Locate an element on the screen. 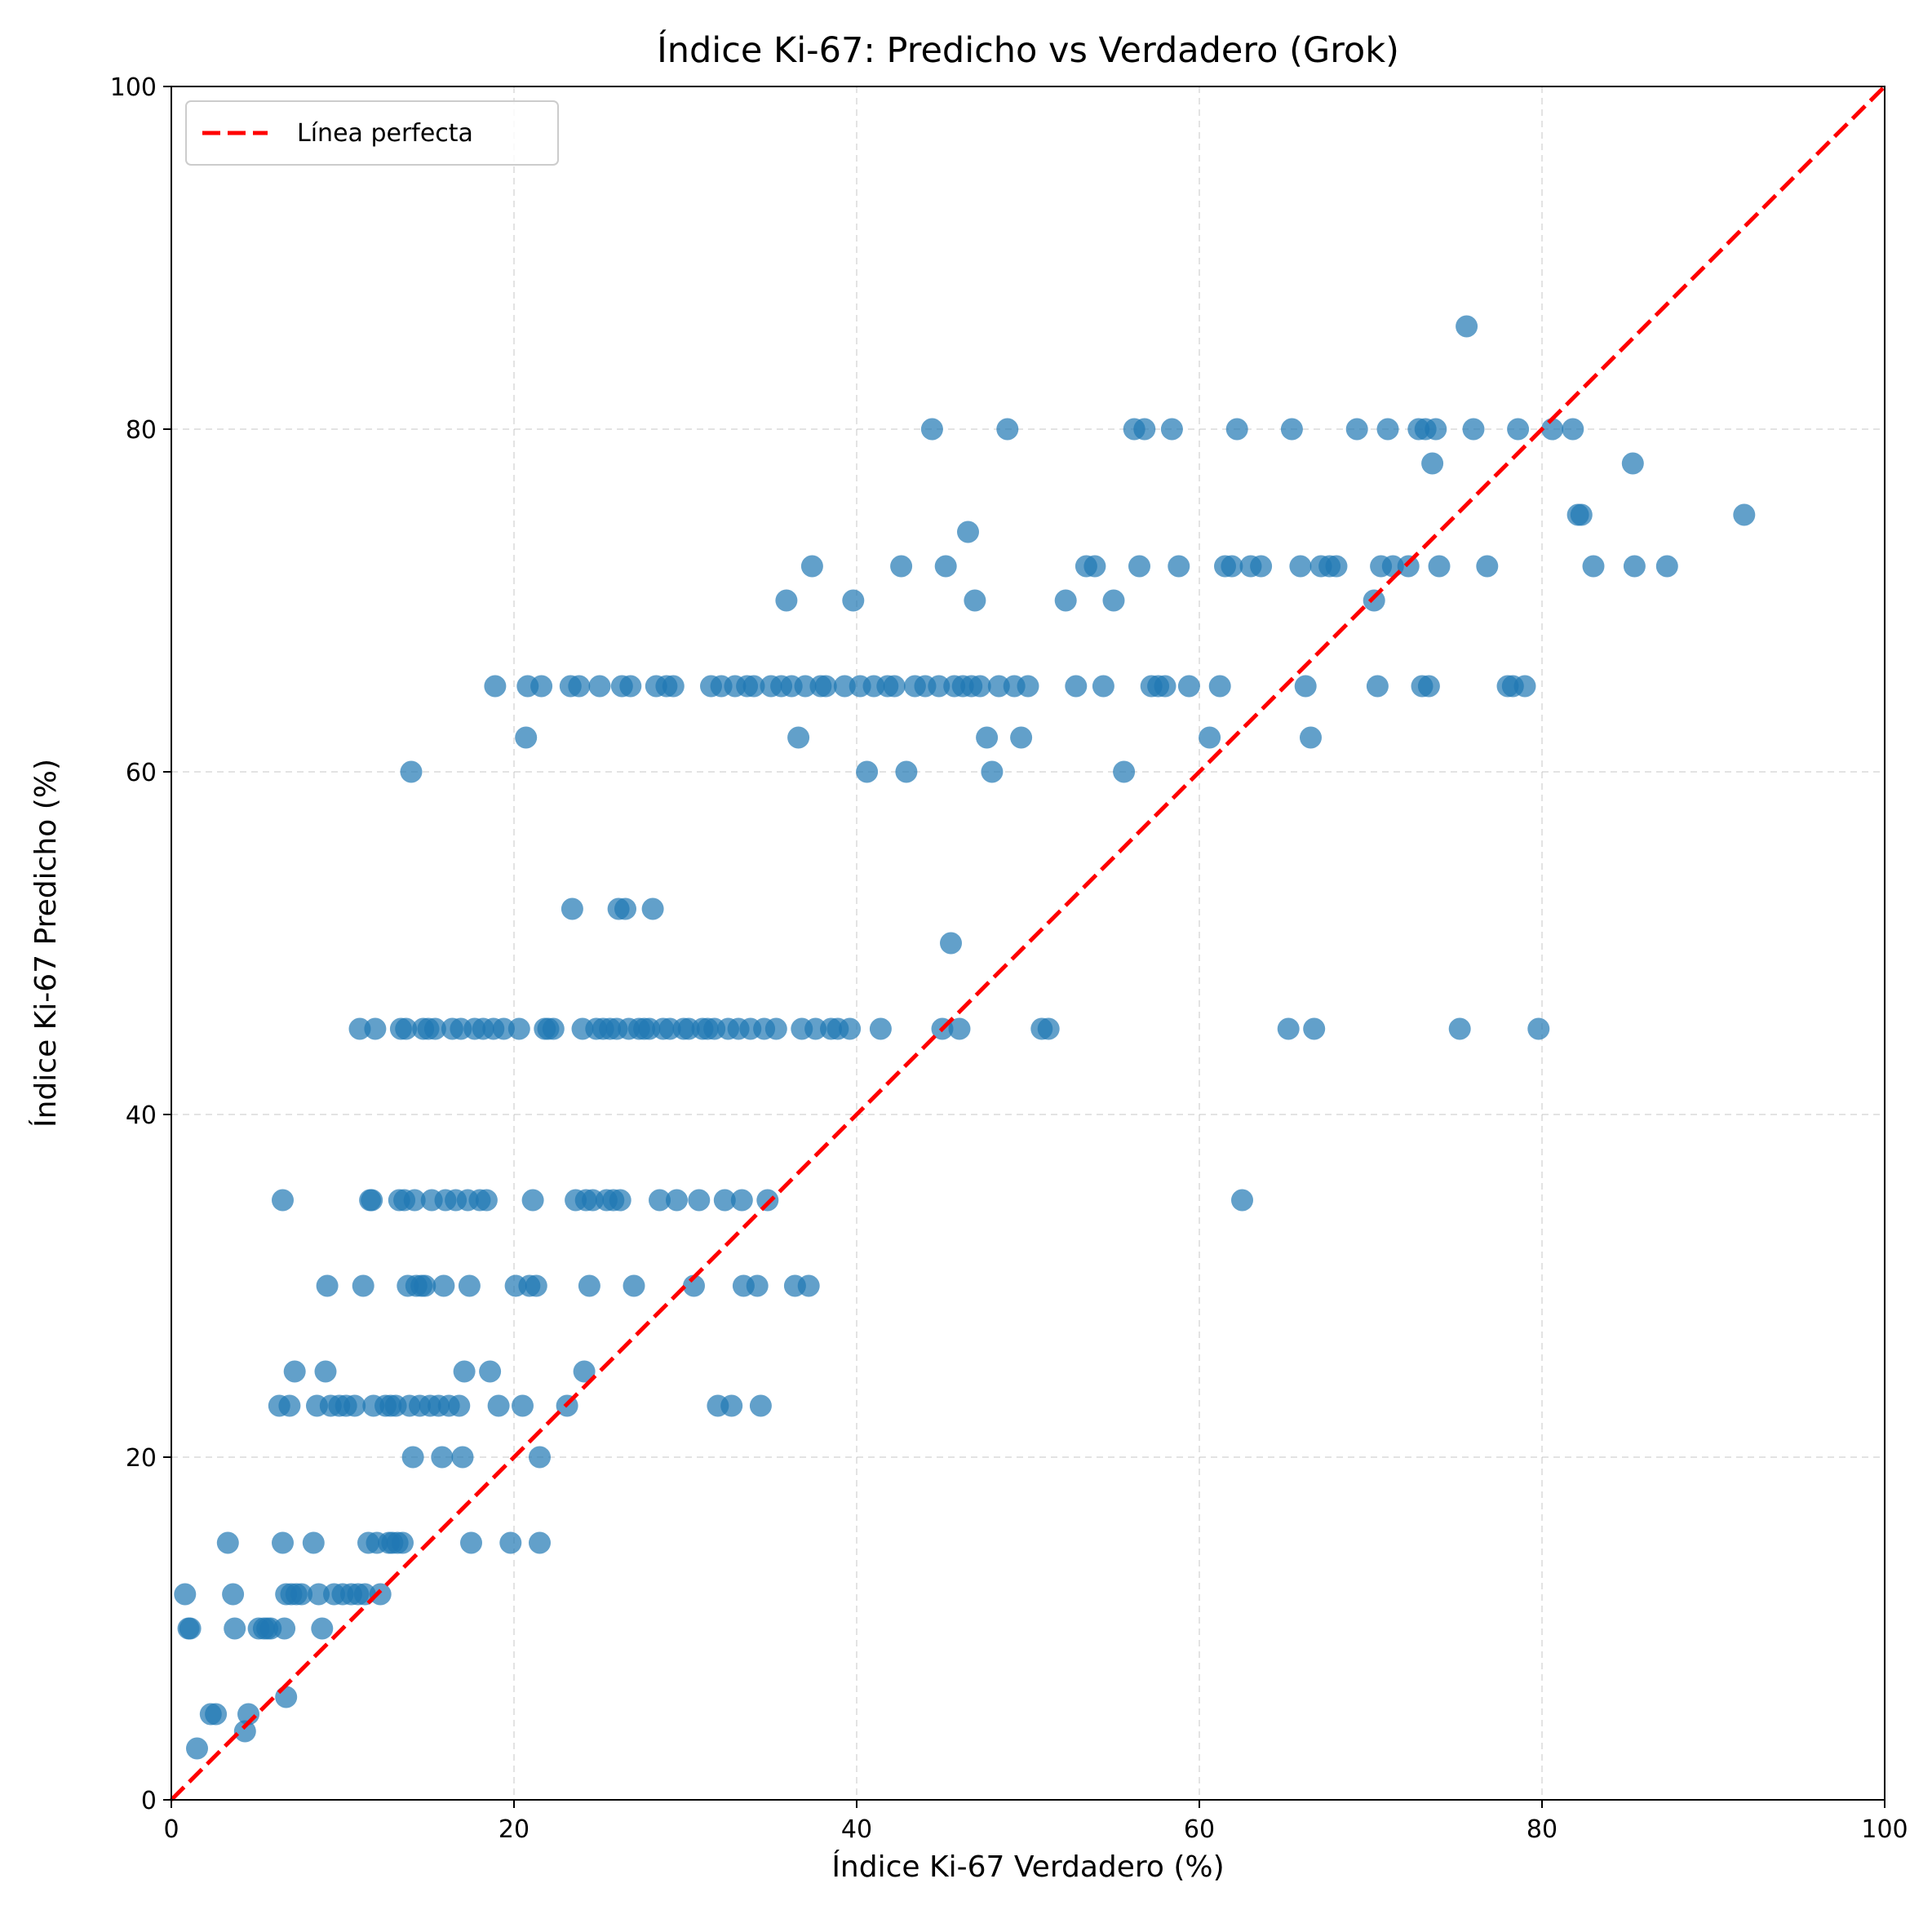  y-tick-label: 60 is located at coordinates (141, 773).